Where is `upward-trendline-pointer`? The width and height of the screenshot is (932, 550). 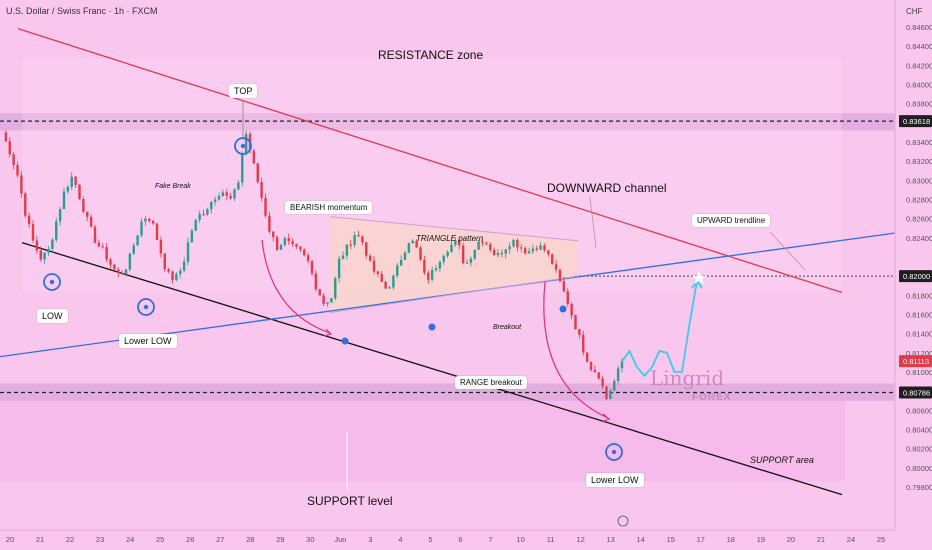 upward-trendline-pointer is located at coordinates (787, 251).